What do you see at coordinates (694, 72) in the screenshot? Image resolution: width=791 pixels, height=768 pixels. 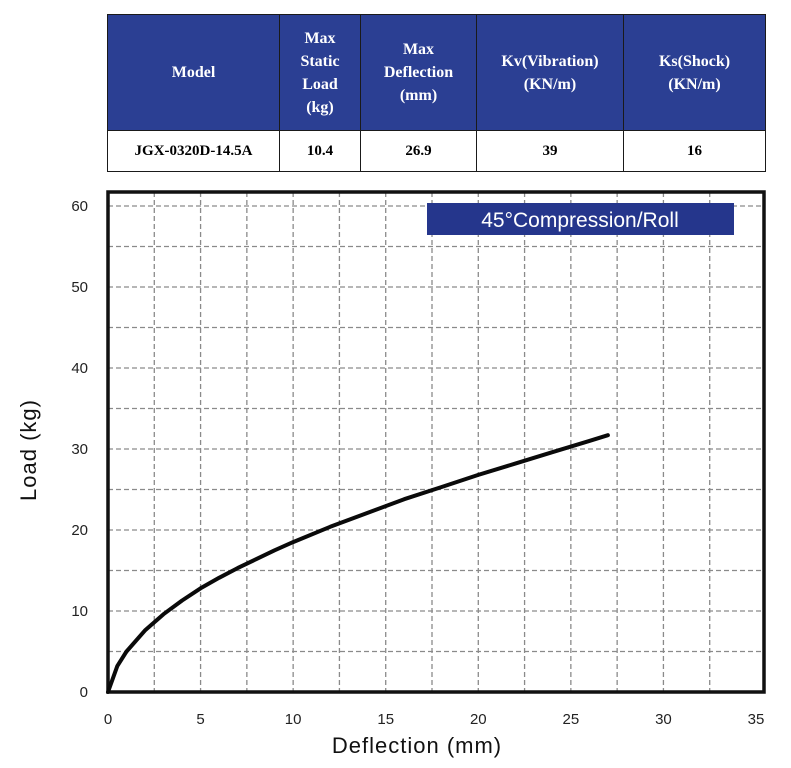 I see `header-ks-shock: Ks(Shock) (KN/m)` at bounding box center [694, 72].